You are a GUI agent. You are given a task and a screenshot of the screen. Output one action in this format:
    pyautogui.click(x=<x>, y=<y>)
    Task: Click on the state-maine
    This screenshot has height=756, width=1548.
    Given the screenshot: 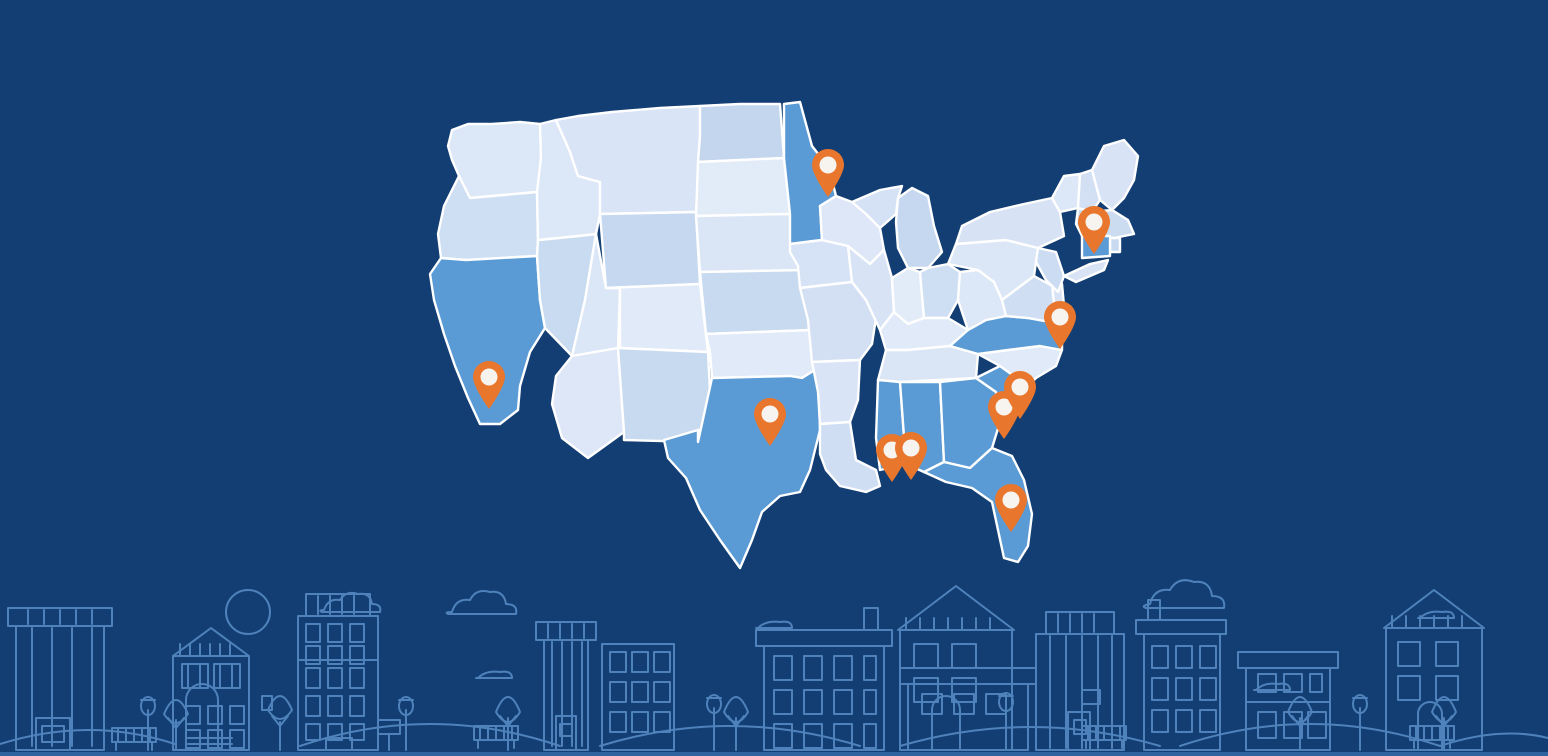 What is the action you would take?
    pyautogui.click(x=1115, y=175)
    